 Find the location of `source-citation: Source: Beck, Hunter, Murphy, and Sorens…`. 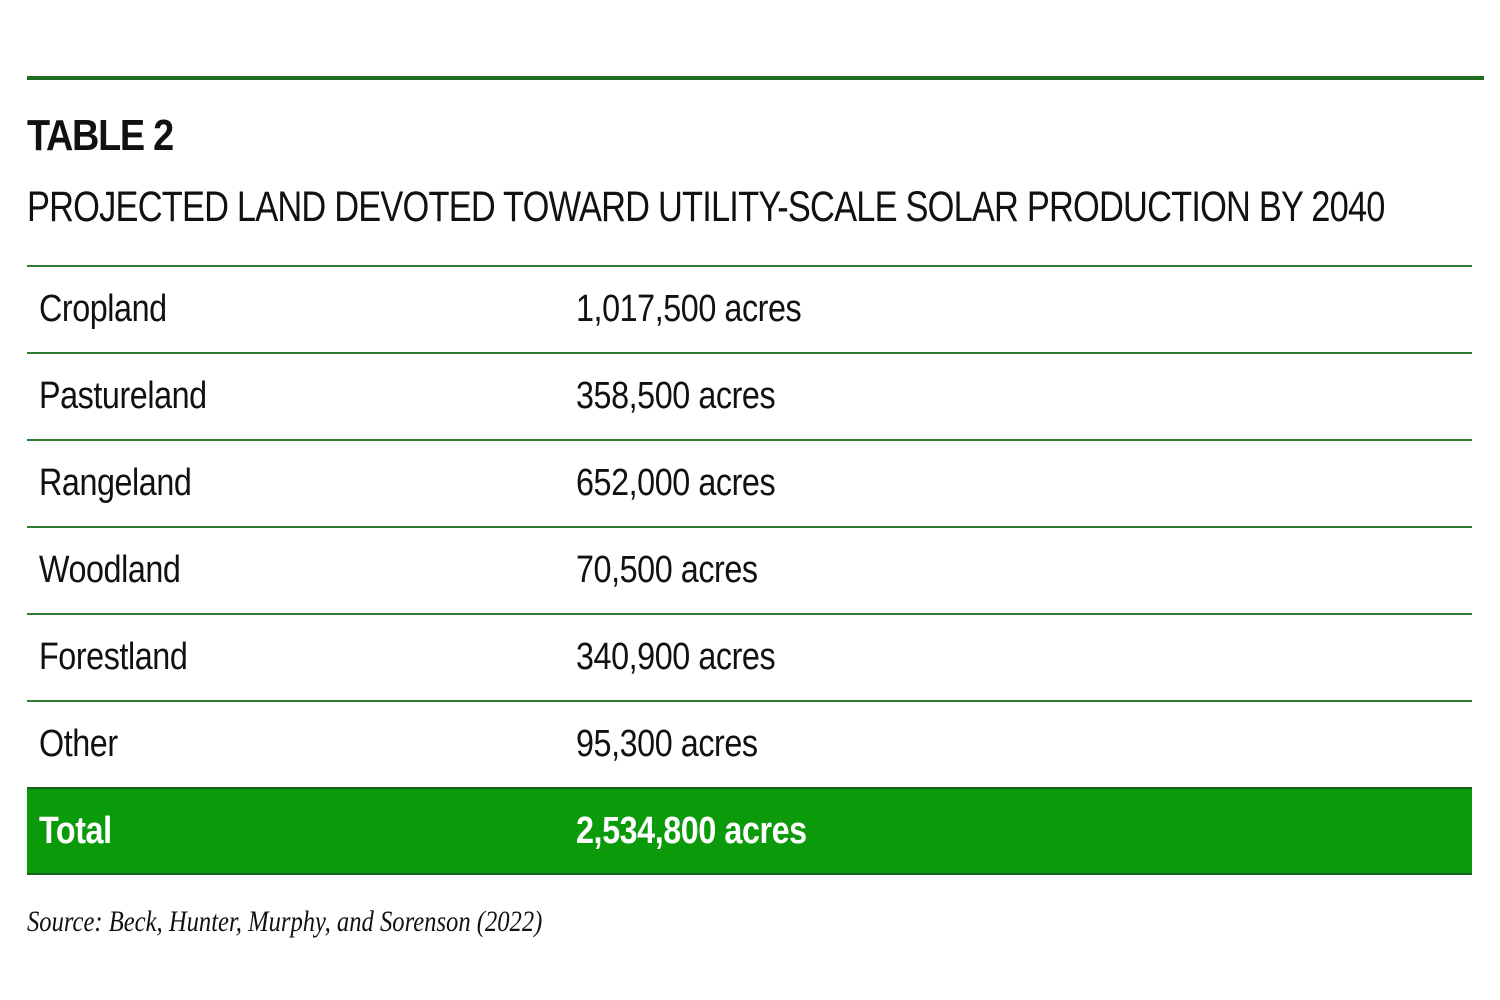

source-citation: Source: Beck, Hunter, Murphy, and Sorens… is located at coordinates (285, 921).